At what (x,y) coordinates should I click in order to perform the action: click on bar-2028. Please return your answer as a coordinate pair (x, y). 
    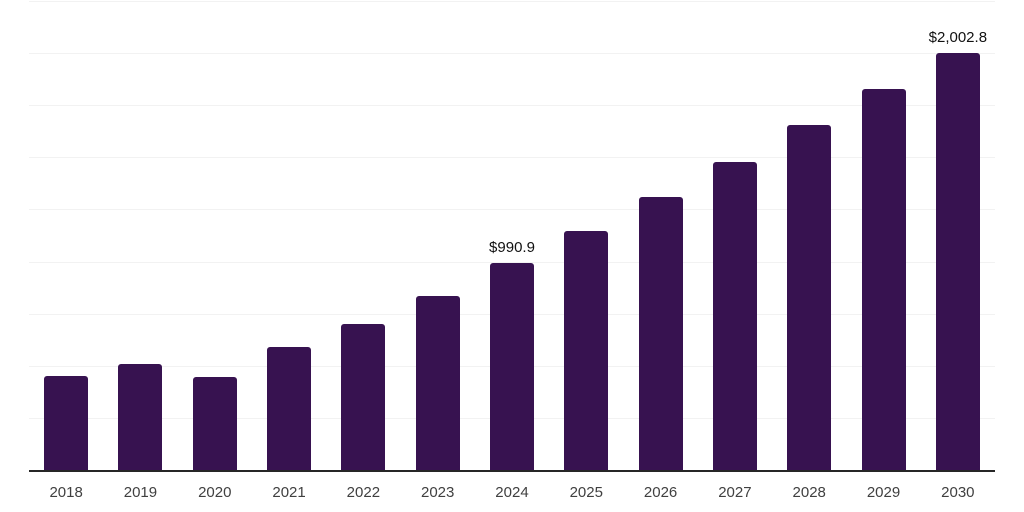
    Looking at the image, I should click on (809, 297).